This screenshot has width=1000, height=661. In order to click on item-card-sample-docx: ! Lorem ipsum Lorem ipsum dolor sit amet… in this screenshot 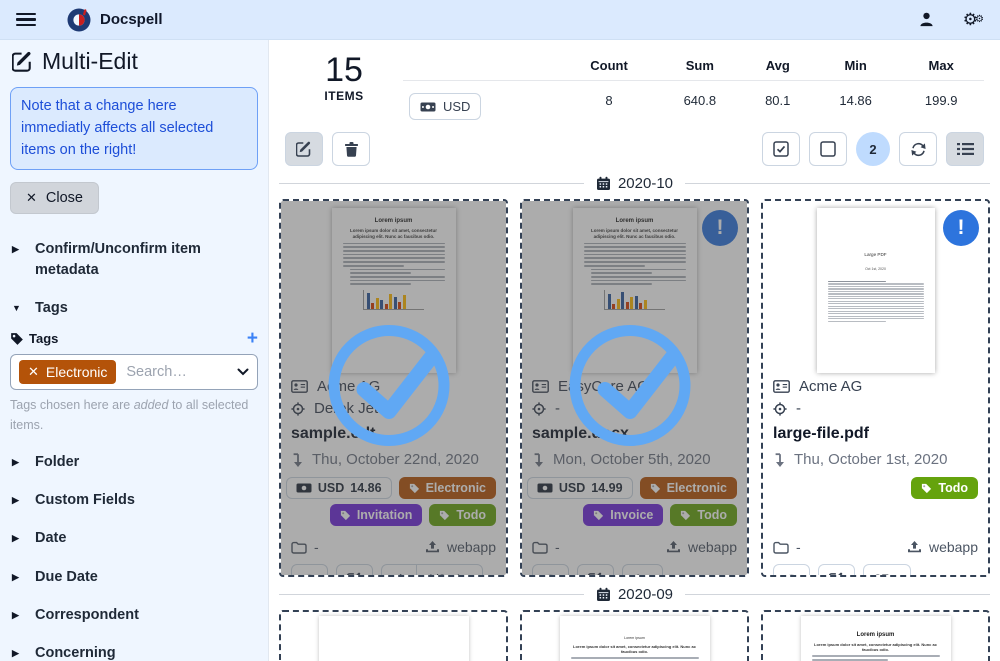, I will do `click(634, 388)`.